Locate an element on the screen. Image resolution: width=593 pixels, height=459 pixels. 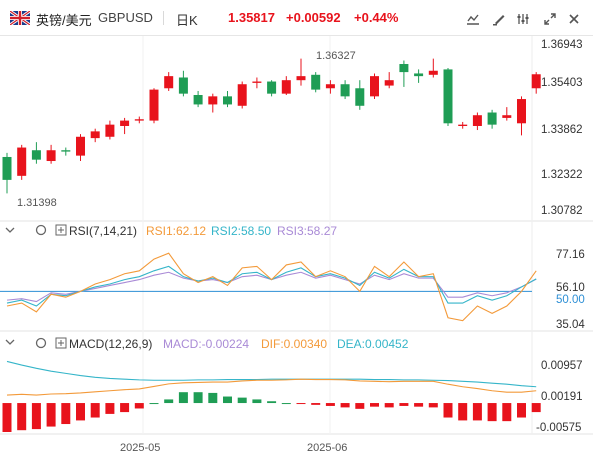
macd-layer is located at coordinates (271, 396).